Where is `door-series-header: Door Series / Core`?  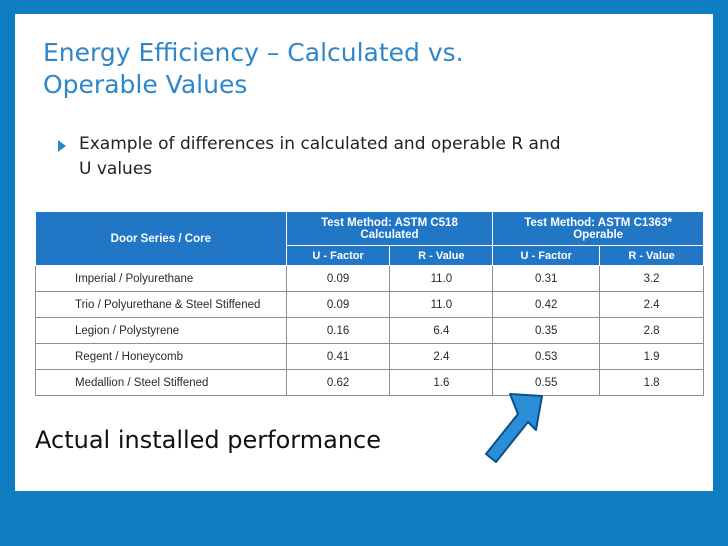
door-series-header: Door Series / Core is located at coordinates (161, 238).